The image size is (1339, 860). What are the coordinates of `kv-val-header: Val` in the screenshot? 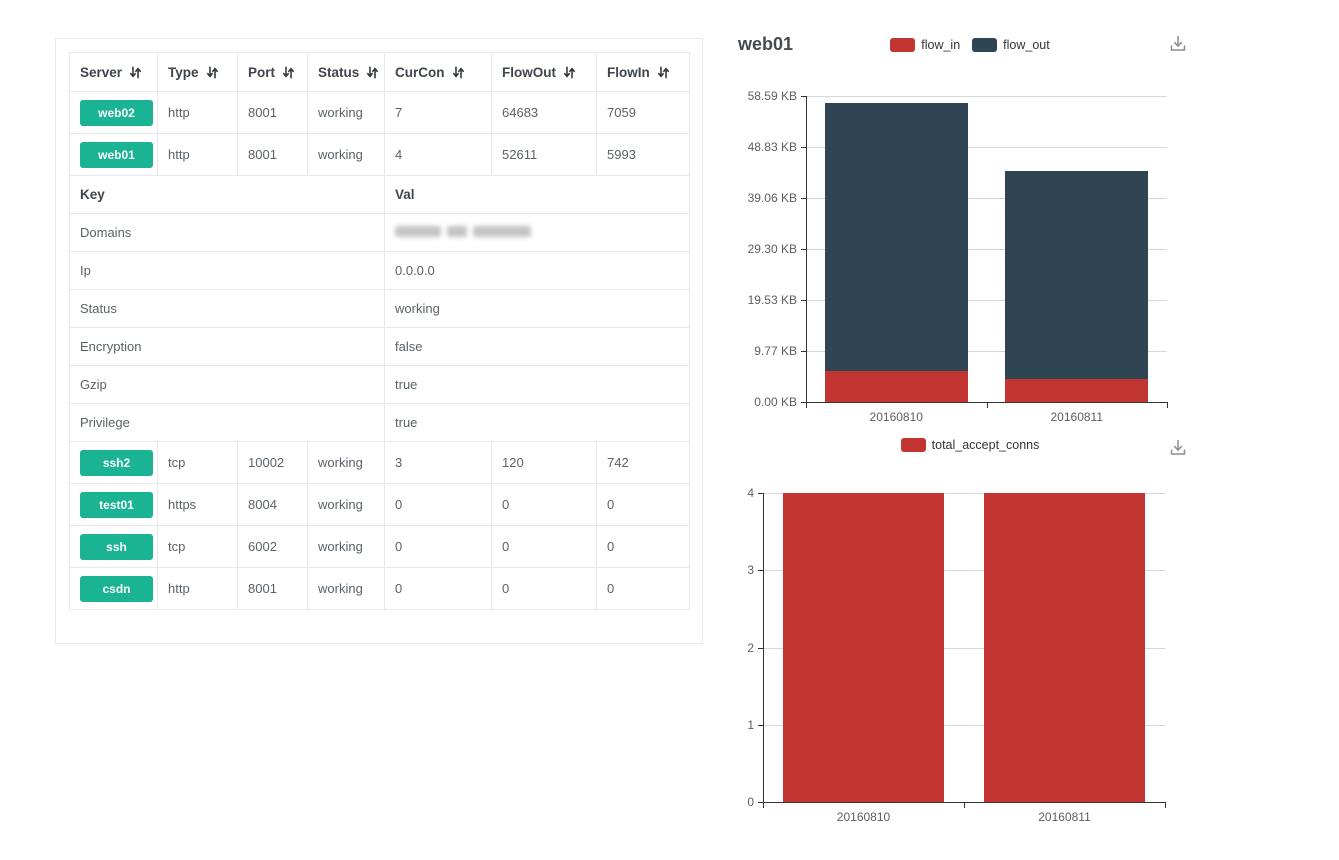 It's located at (537, 194).